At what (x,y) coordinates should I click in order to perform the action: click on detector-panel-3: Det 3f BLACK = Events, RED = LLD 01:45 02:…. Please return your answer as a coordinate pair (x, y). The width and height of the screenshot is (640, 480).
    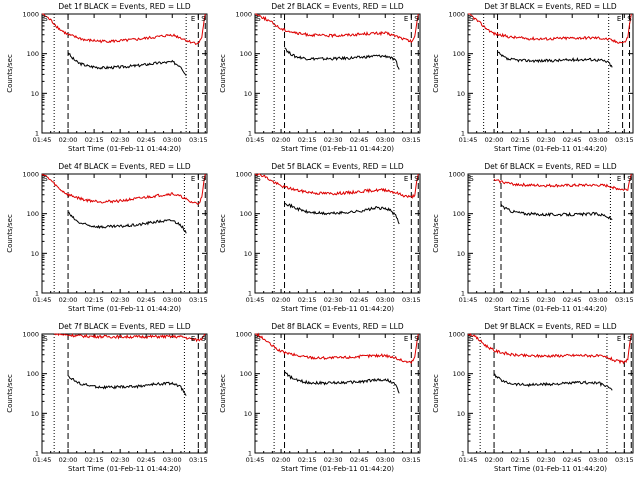
    Looking at the image, I should click on (532, 80).